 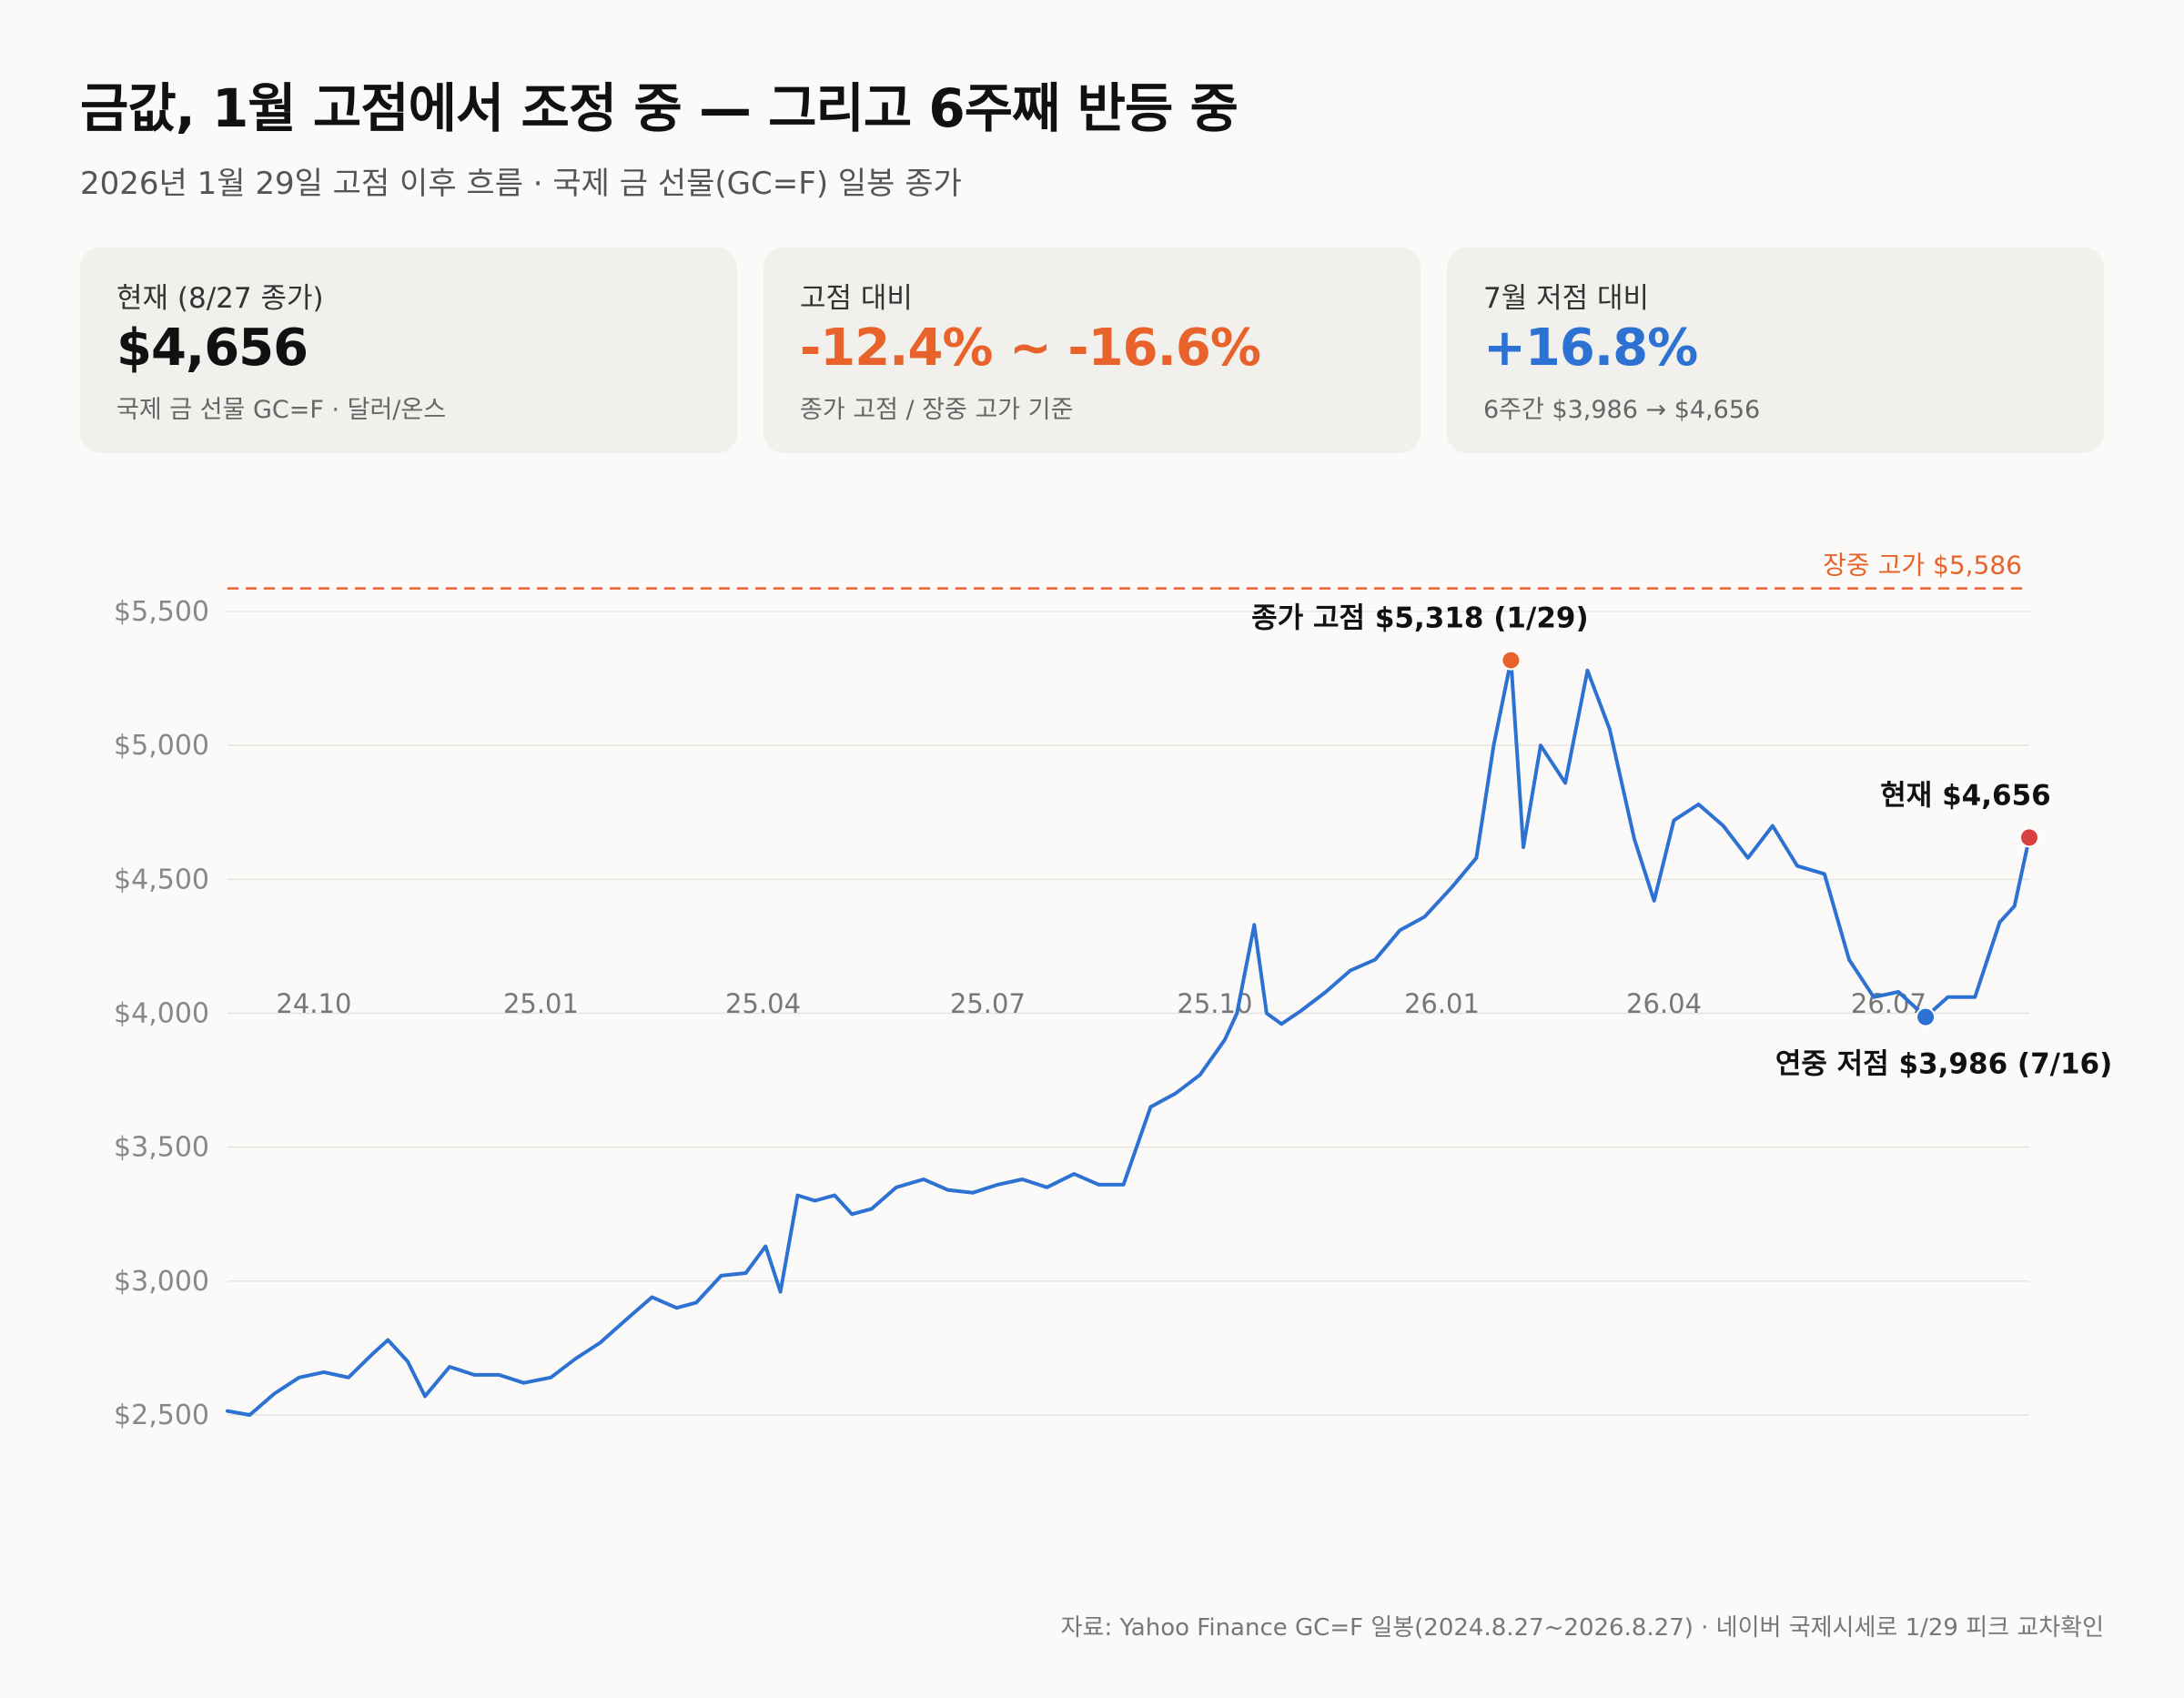 What do you see at coordinates (1965, 796) in the screenshot?
I see `current-label: 현재 $4,656` at bounding box center [1965, 796].